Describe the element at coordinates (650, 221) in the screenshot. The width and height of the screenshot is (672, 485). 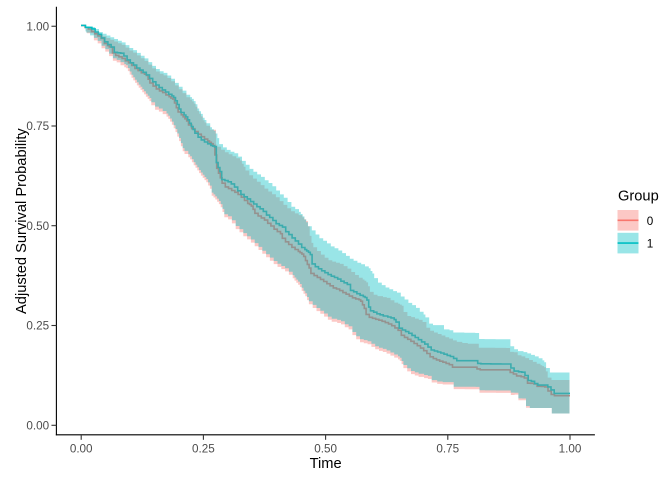
I see `svg-text: 0` at that location.